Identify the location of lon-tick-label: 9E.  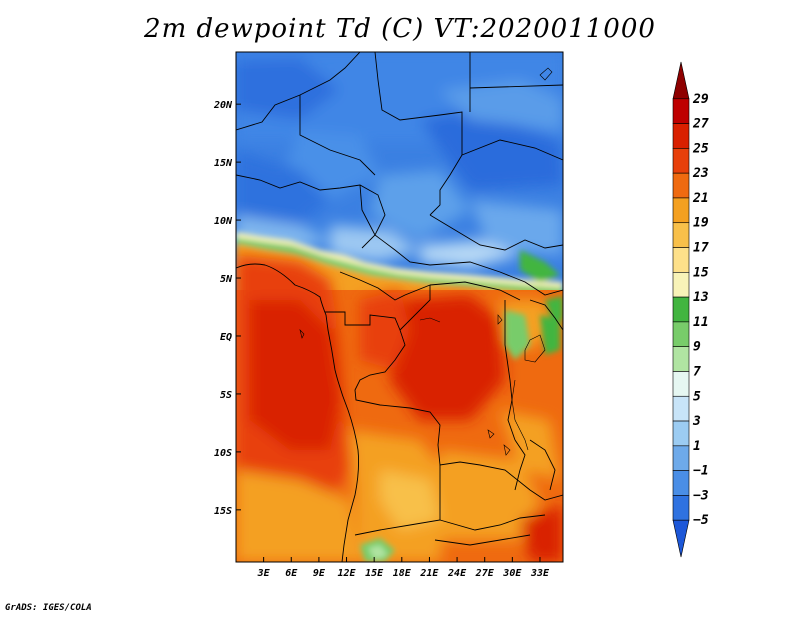
(319, 573).